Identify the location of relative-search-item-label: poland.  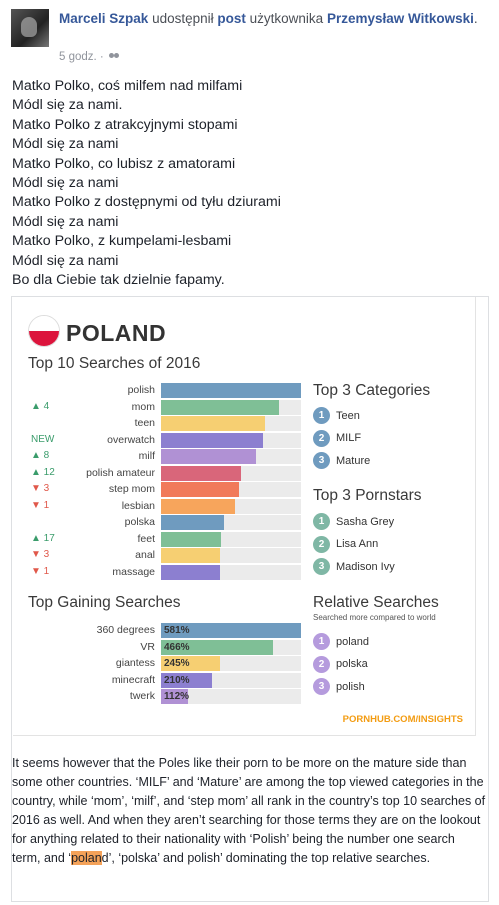
(353, 641).